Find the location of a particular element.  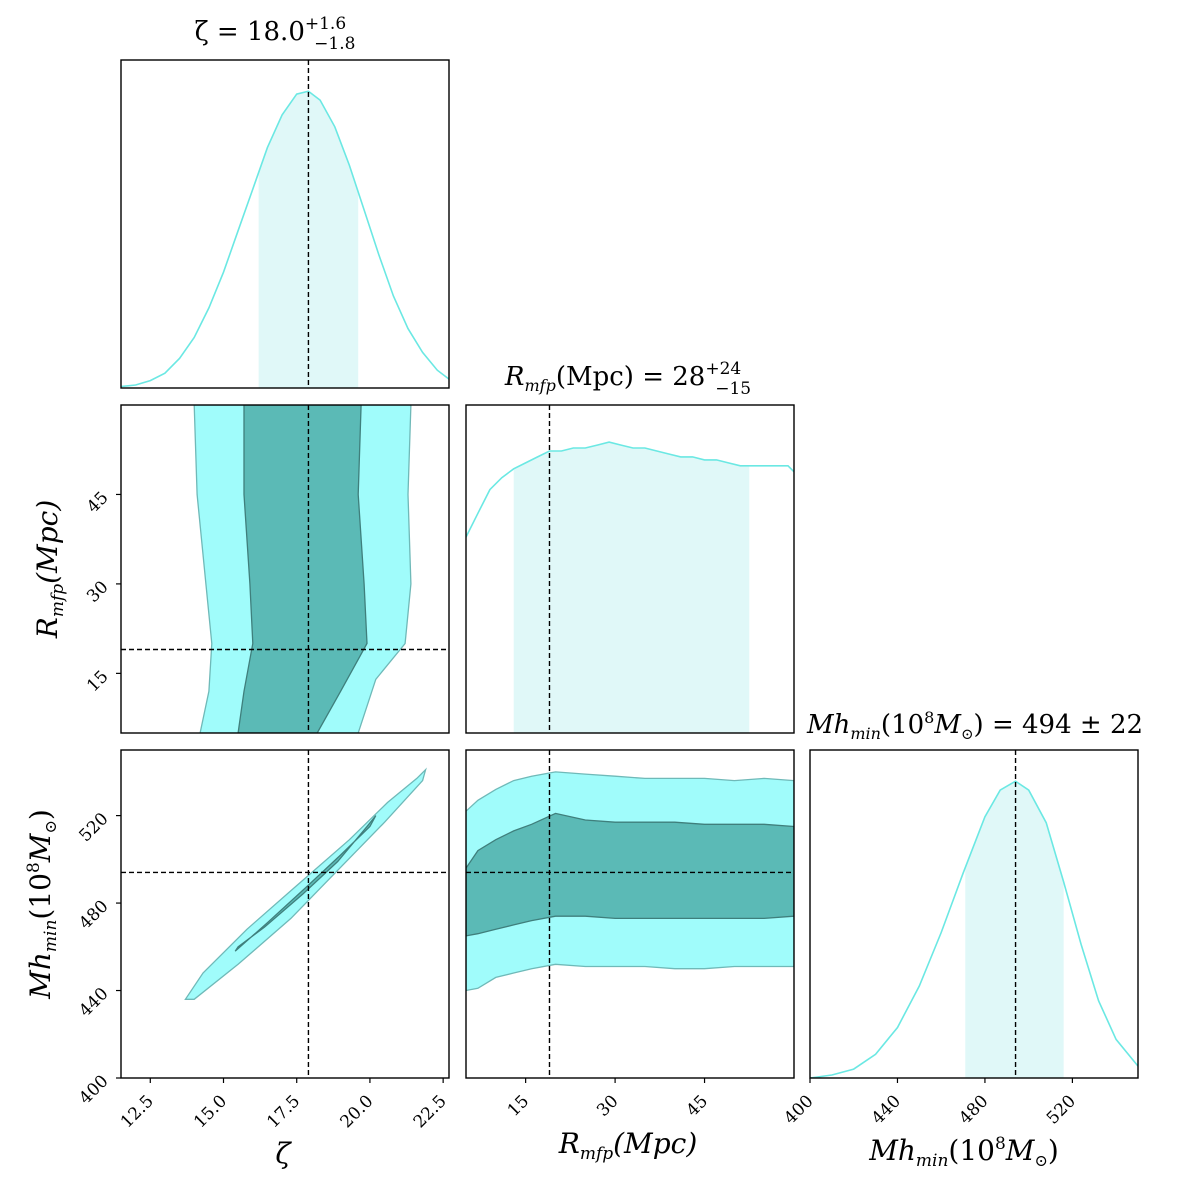

xtick-label-zeta-1: 15.0 is located at coordinates (210, 1111).